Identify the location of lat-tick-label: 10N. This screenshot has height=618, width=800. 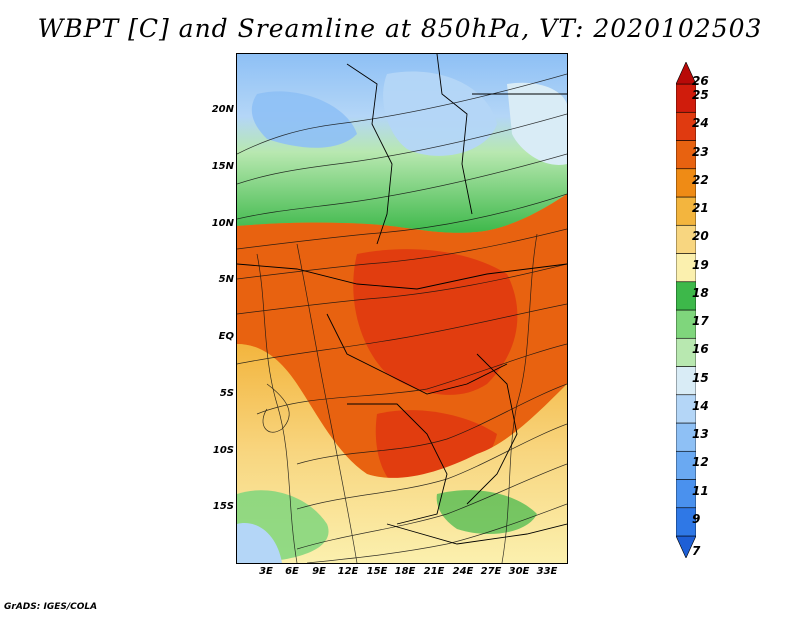
(222, 223).